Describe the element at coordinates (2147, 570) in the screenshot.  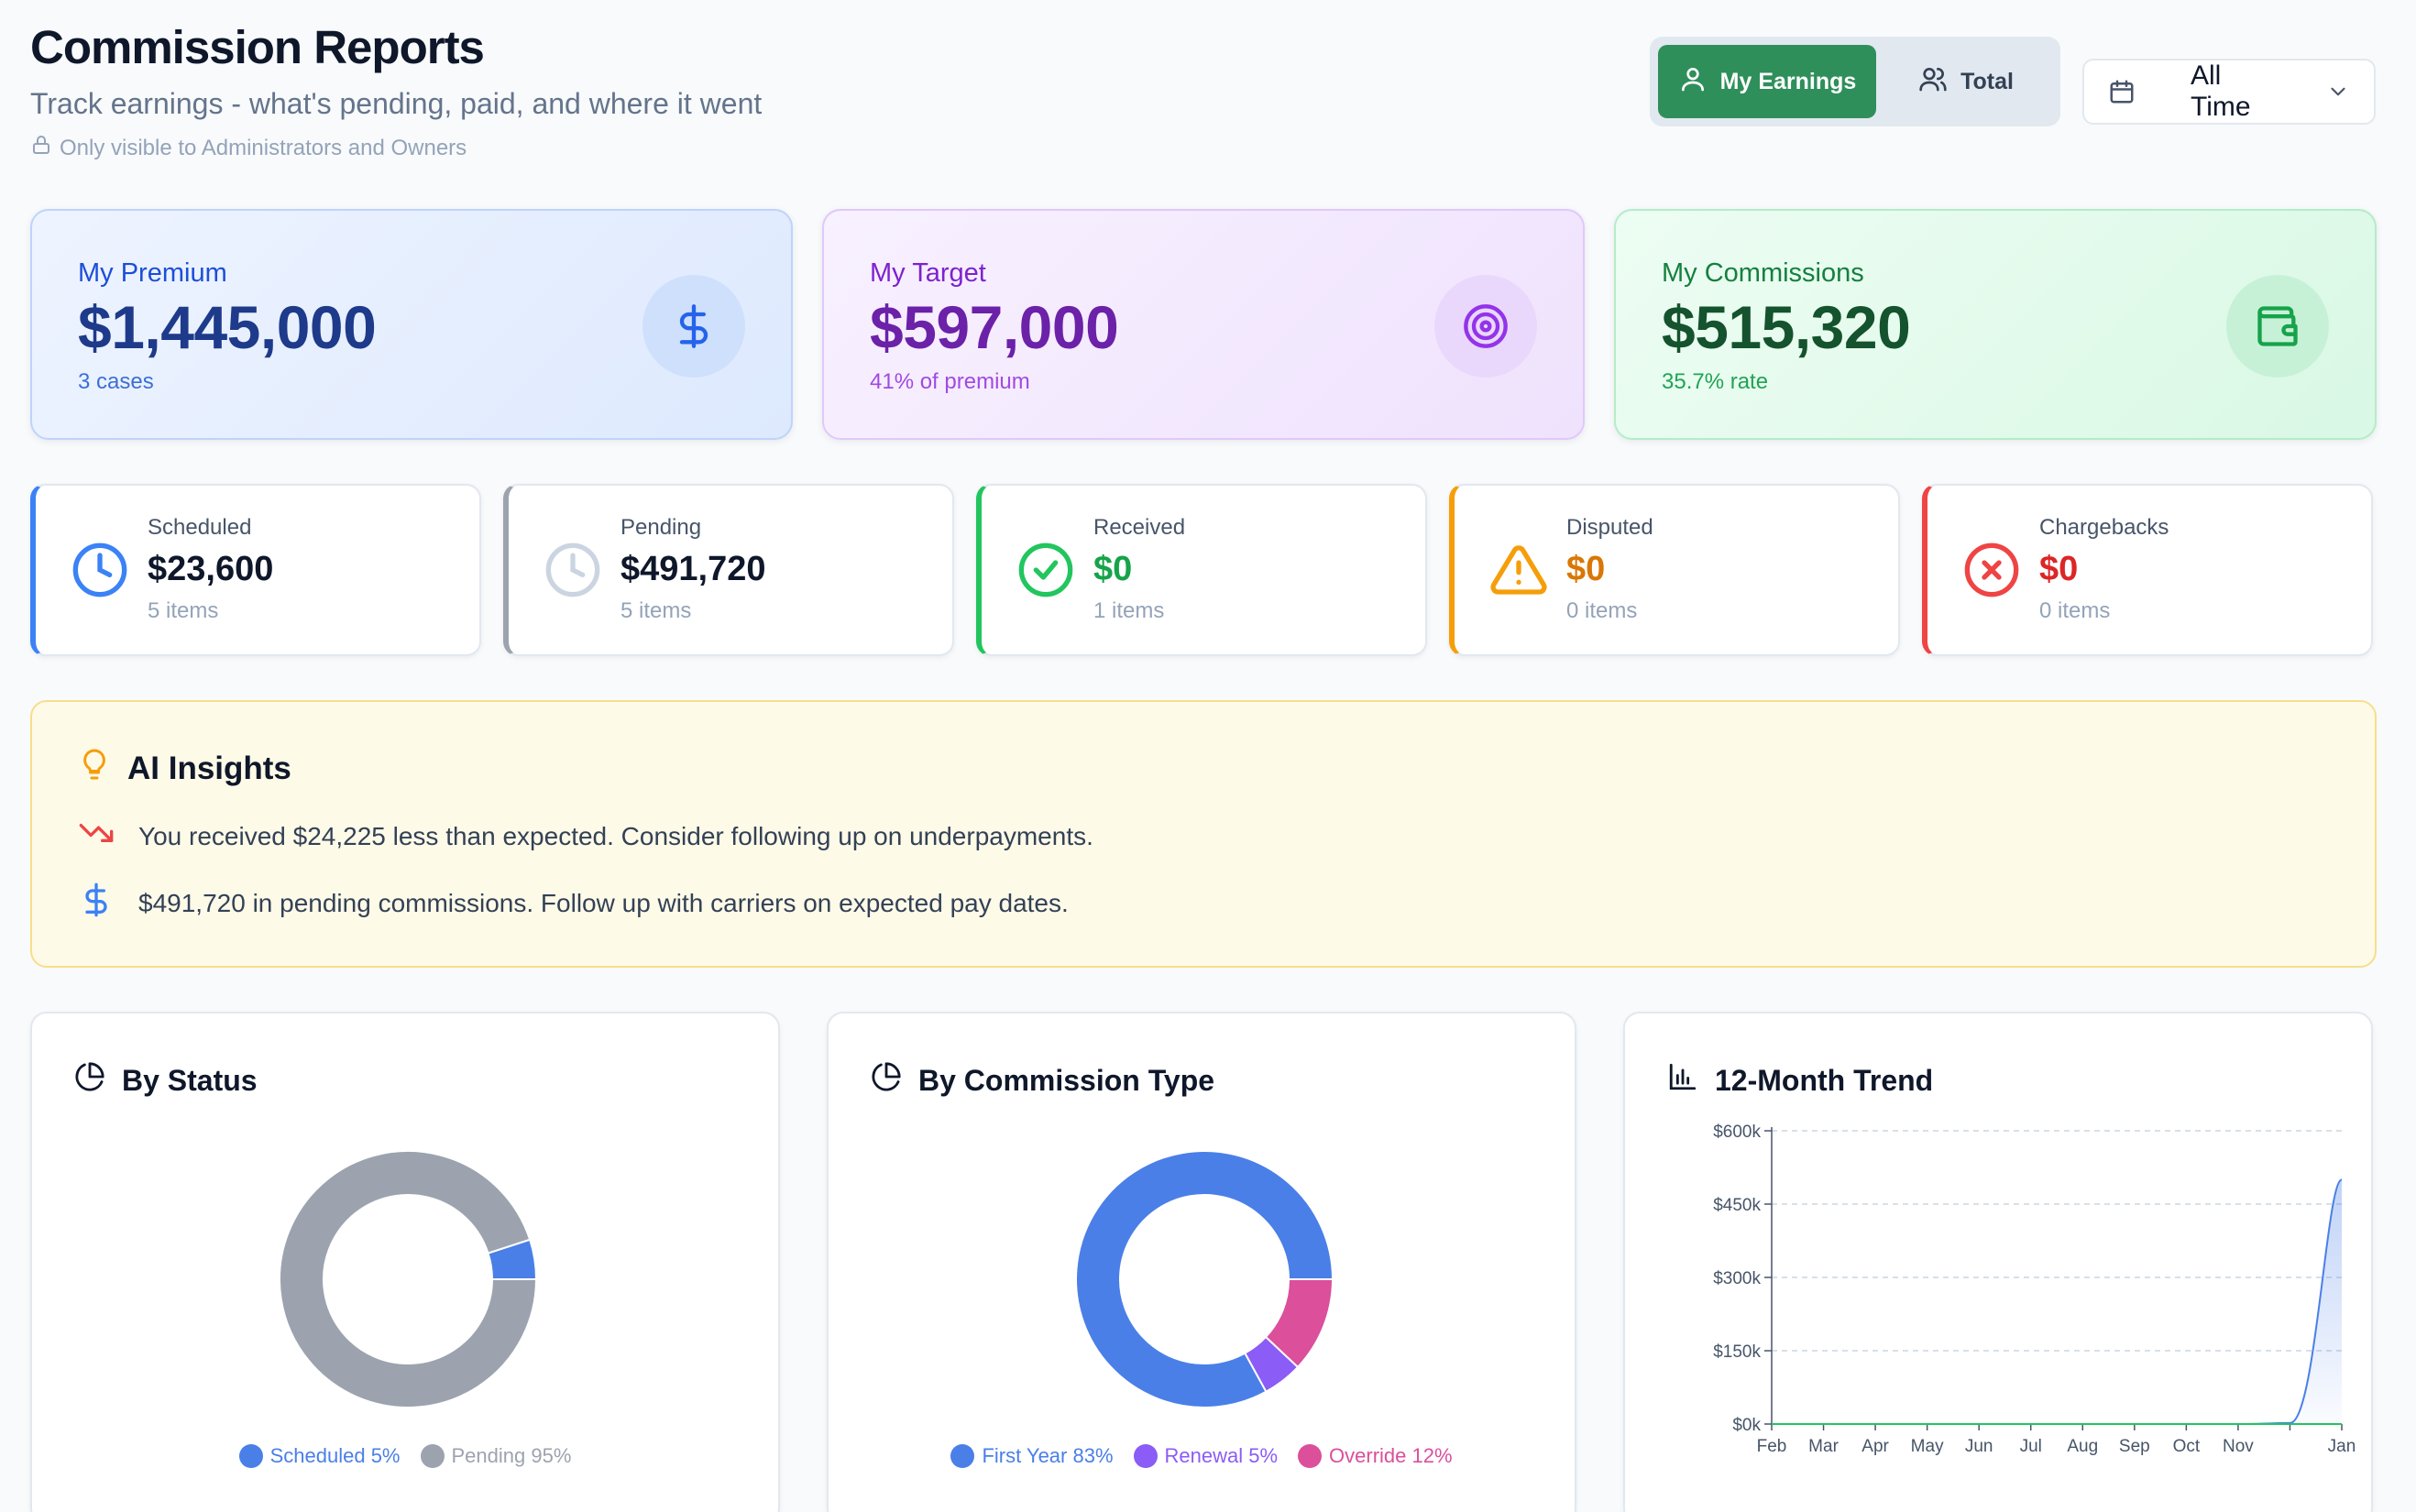
I see `status-card-chargebacks: Chargebacks $0 0 items` at that location.